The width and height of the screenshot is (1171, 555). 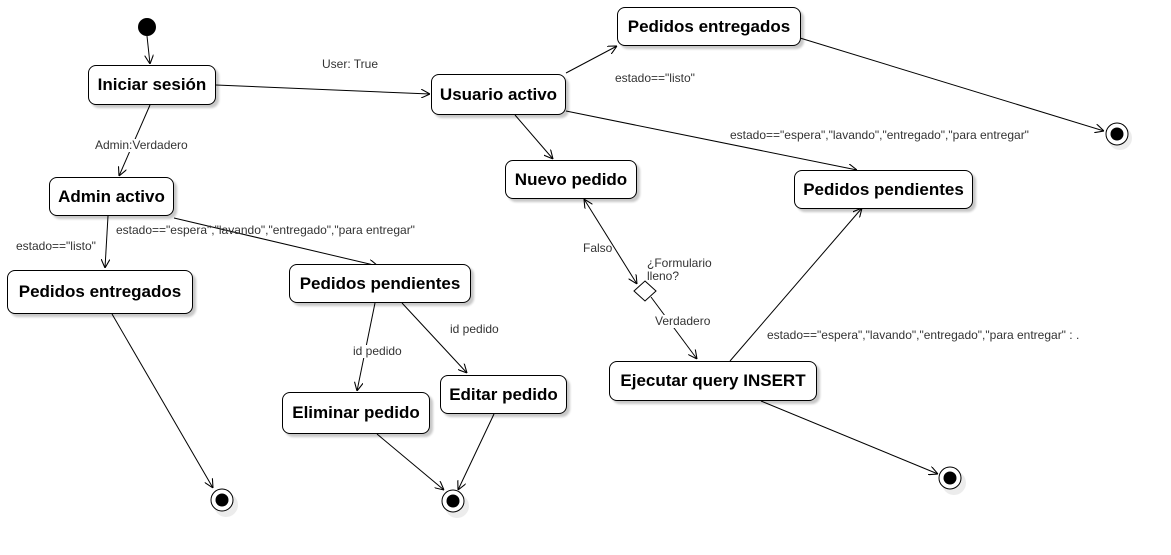 What do you see at coordinates (350, 64) in the screenshot?
I see `label-user-true: User: True` at bounding box center [350, 64].